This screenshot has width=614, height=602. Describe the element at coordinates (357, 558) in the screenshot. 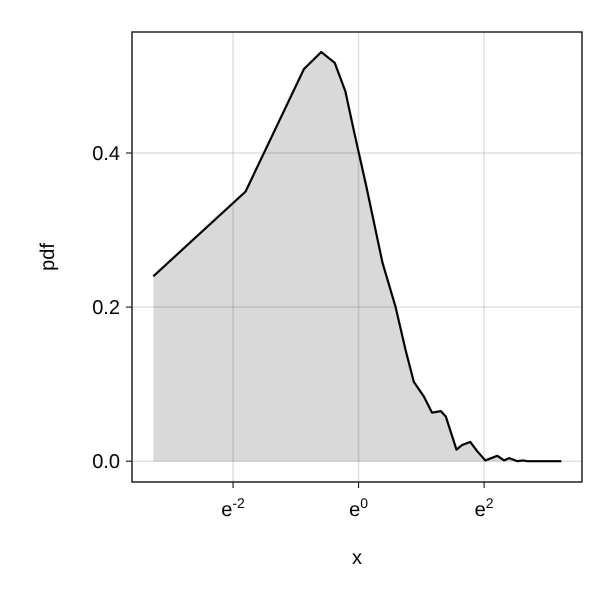

I see `x-axis-title: x` at that location.